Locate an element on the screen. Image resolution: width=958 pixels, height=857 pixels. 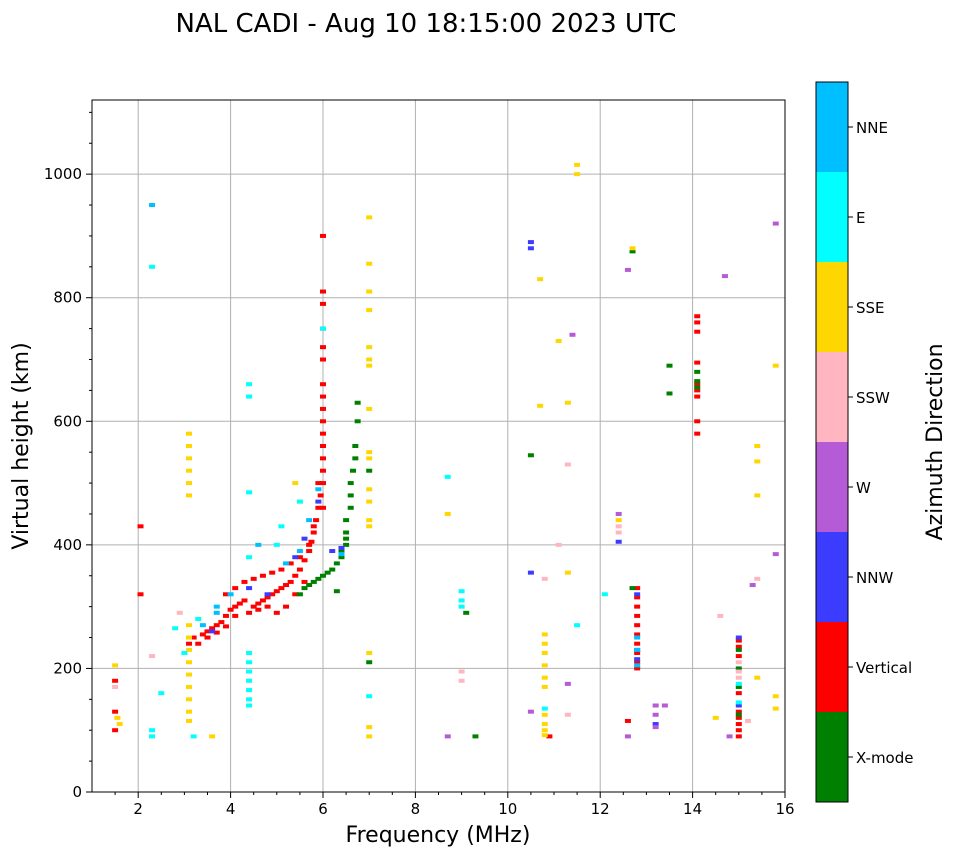
colorbar-label-w: W is located at coordinates (863, 488).